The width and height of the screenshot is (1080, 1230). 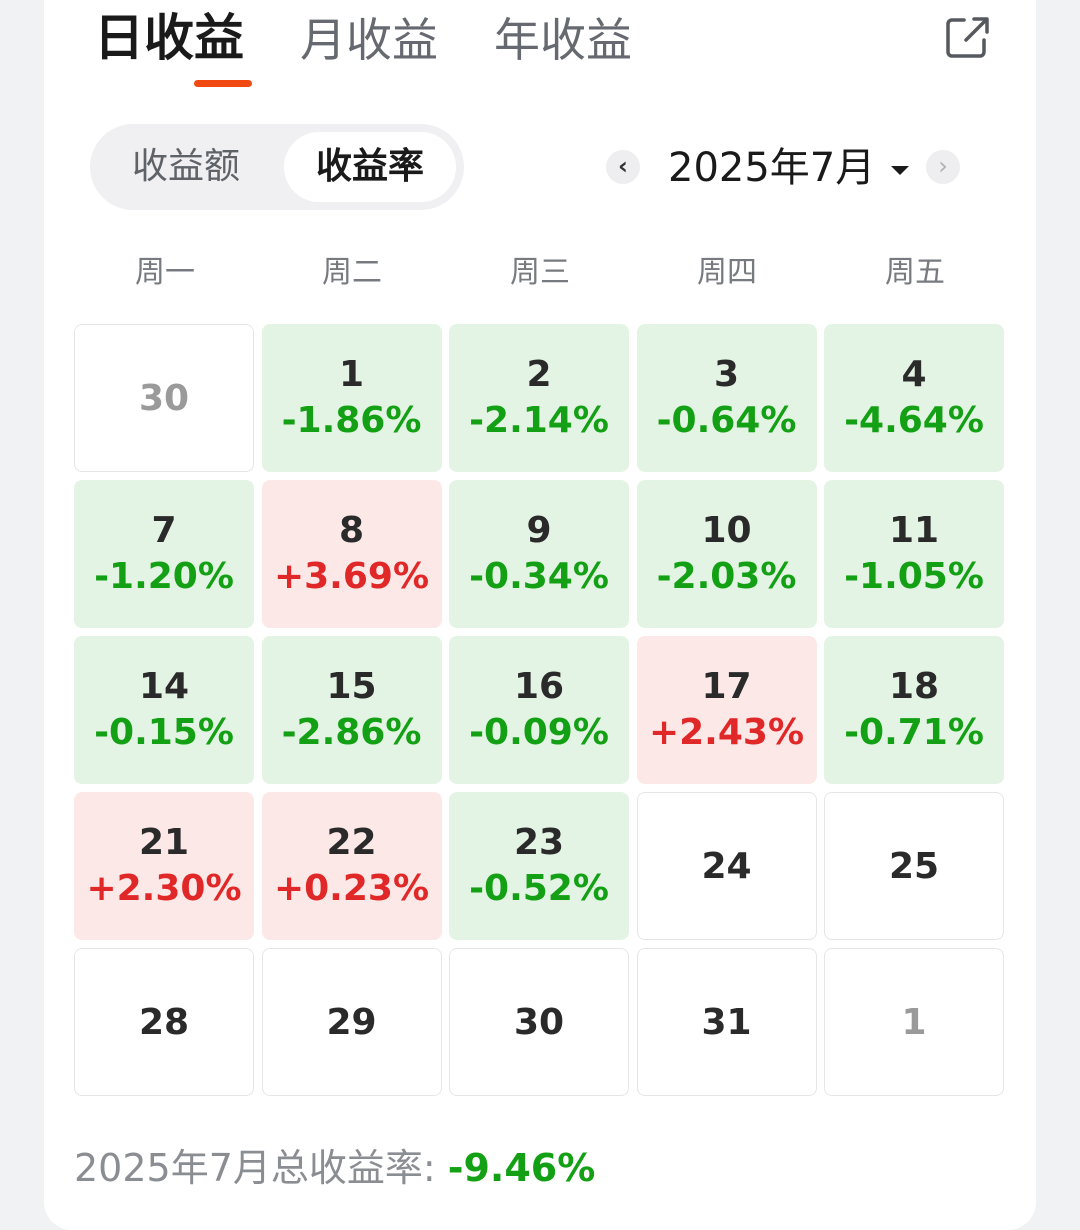 I want to click on day-number: 29, so click(x=351, y=1022).